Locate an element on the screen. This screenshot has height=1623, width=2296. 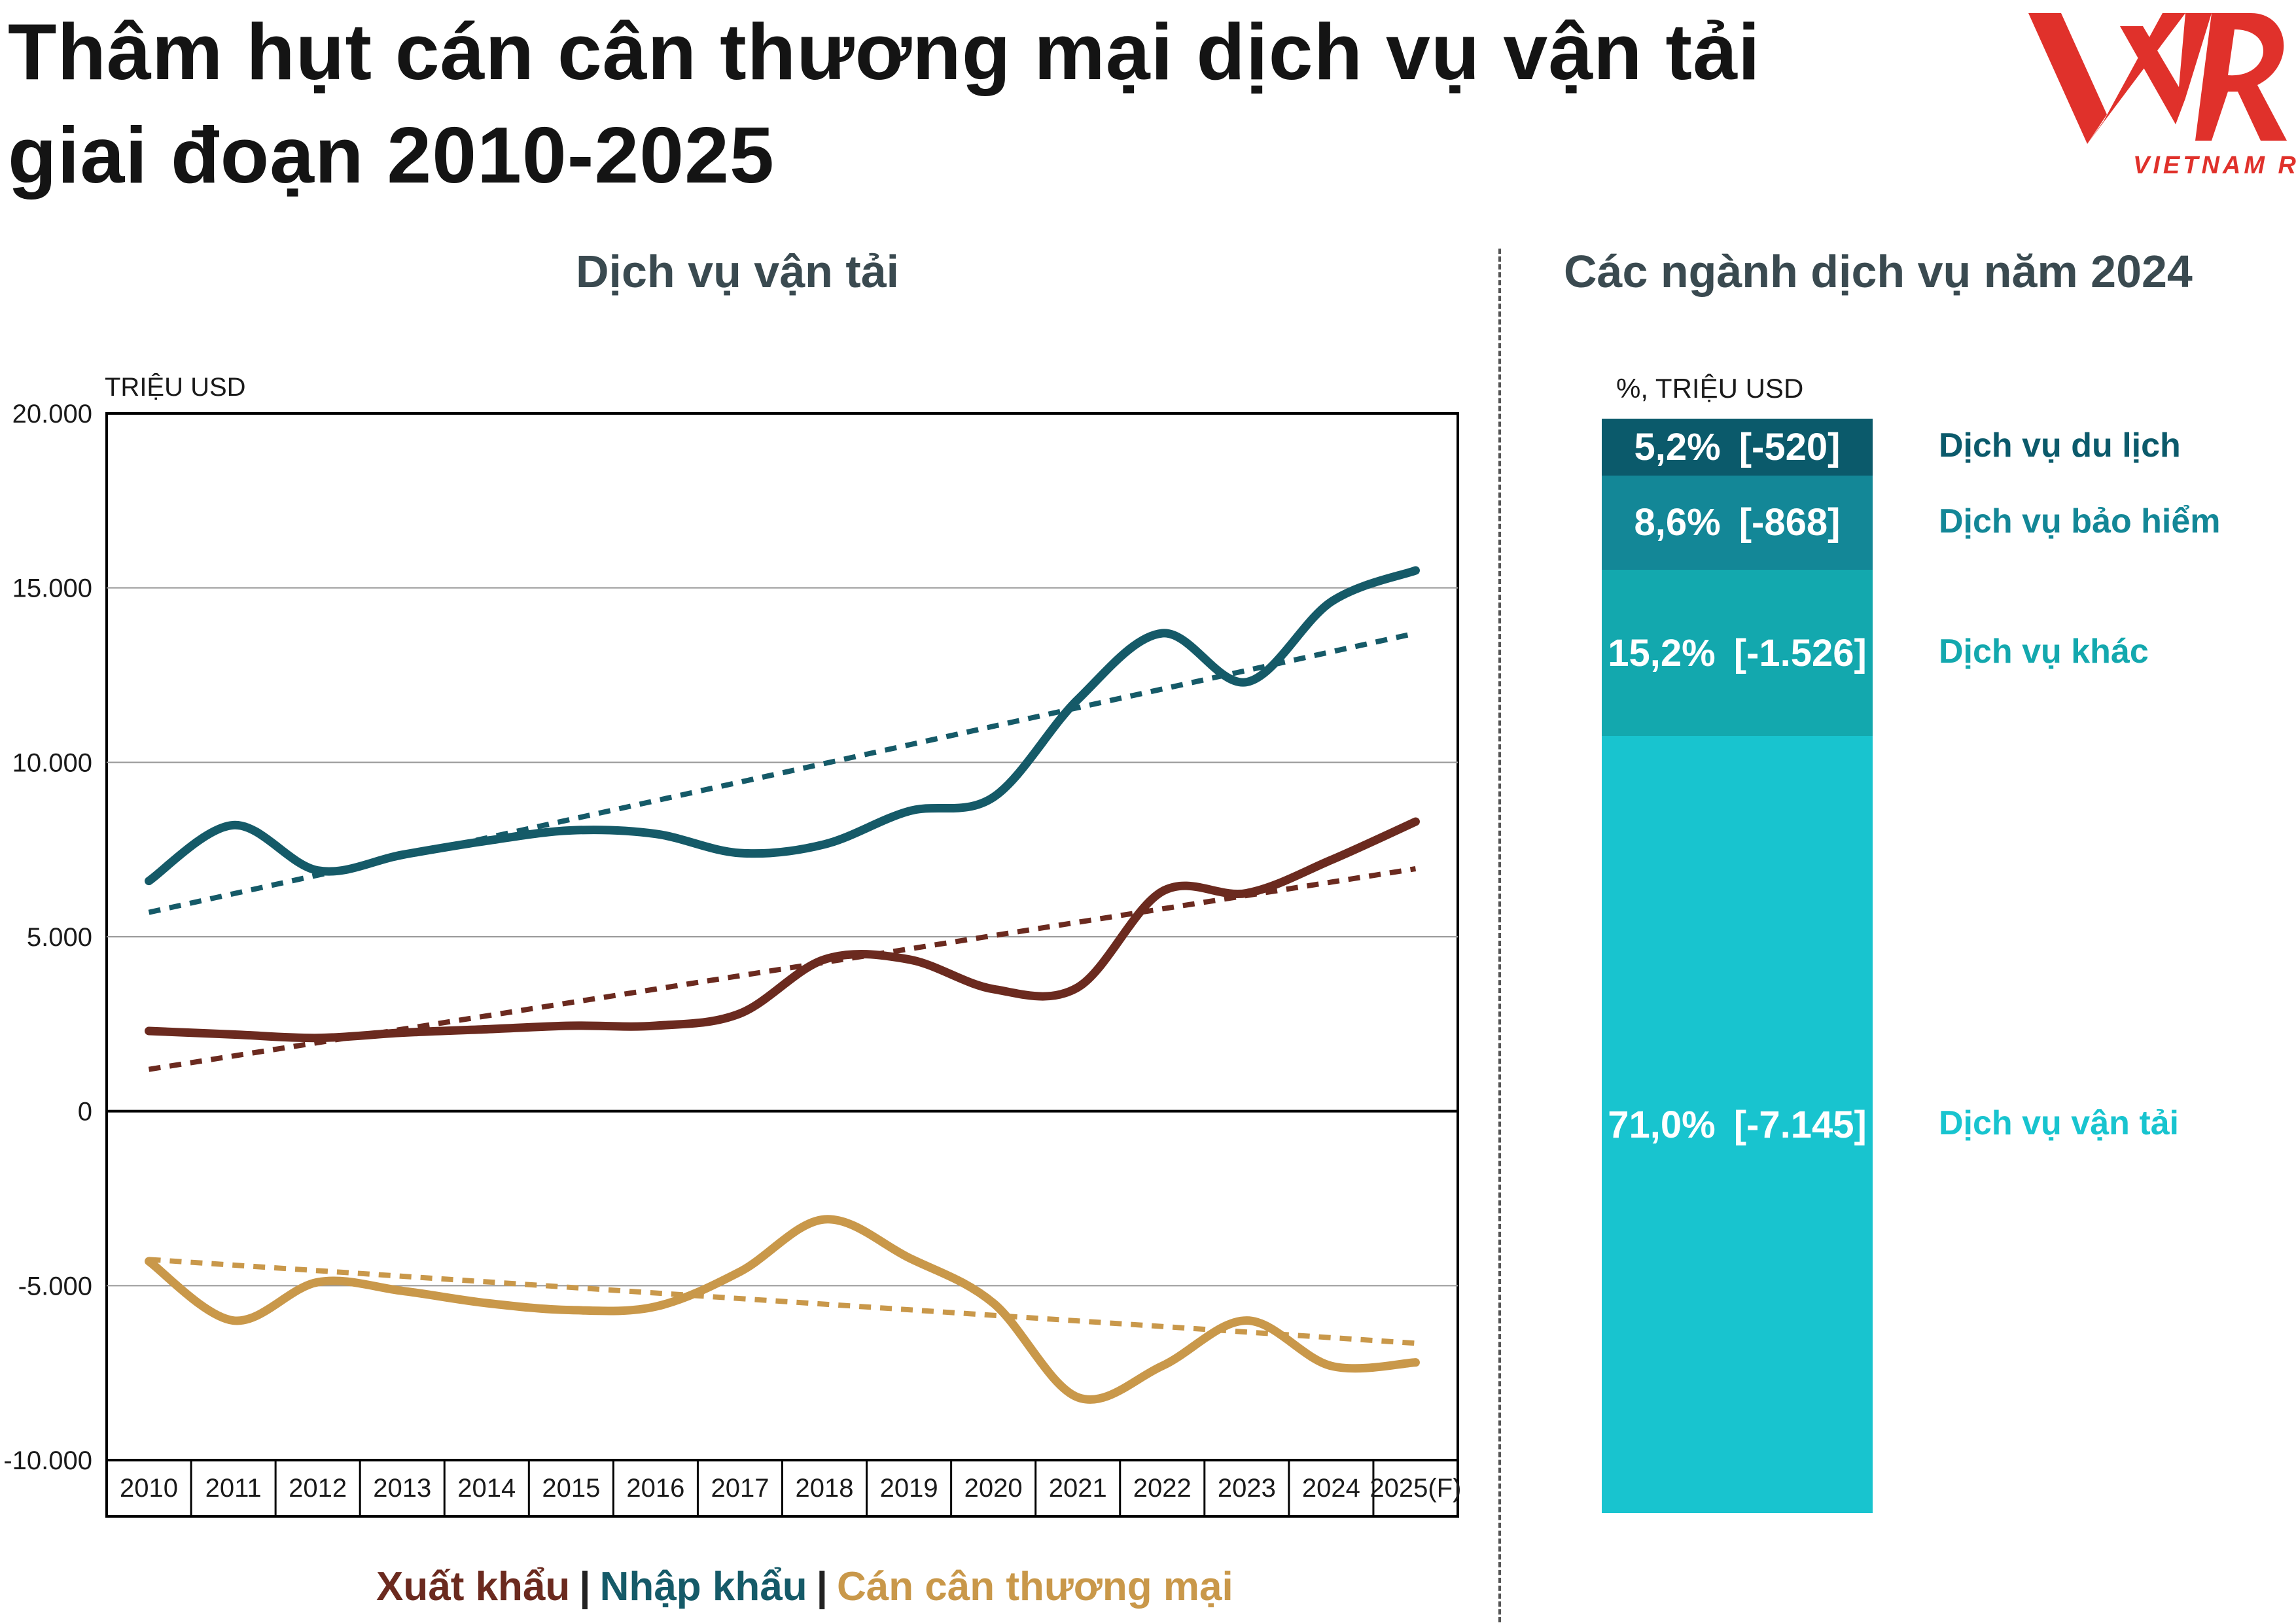
x-tick-label: 2010 is located at coordinates (149, 1488).